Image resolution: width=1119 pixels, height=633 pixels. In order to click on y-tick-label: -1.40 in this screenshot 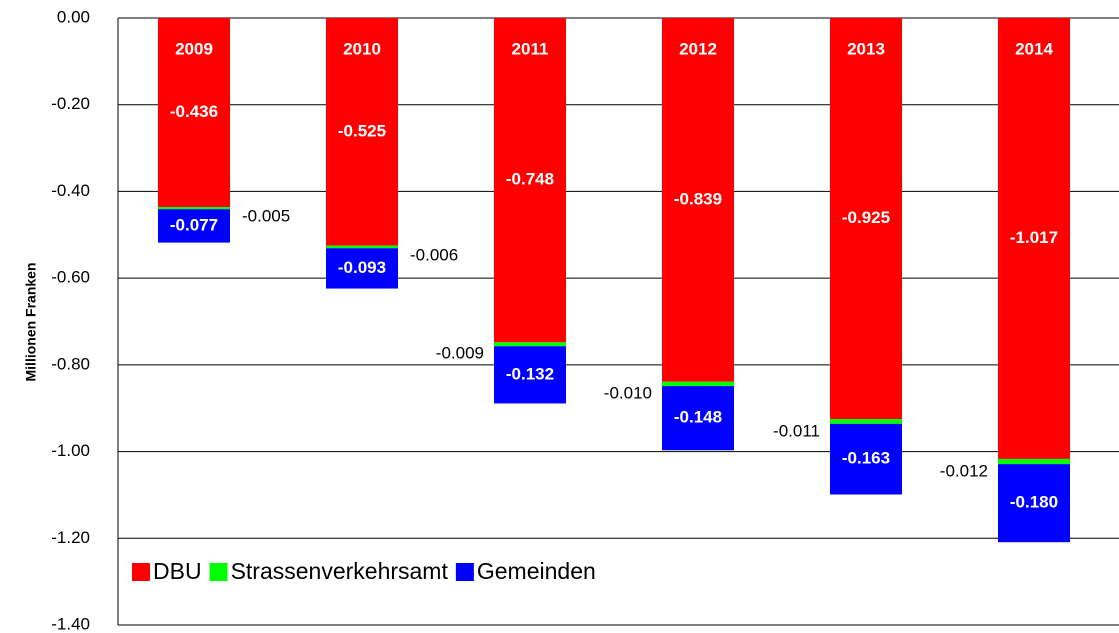, I will do `click(70, 623)`.